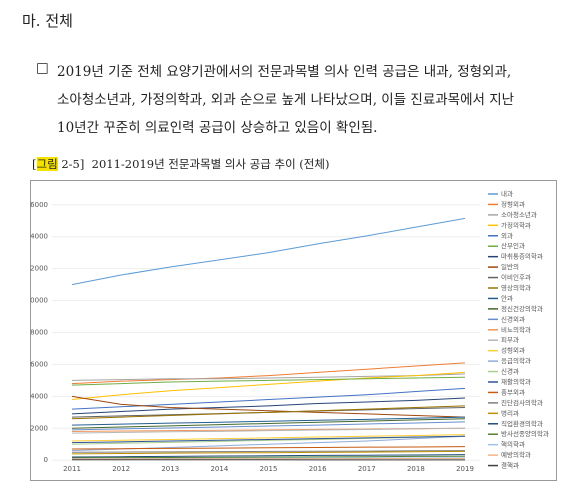  What do you see at coordinates (522, 256) in the screenshot?
I see `legend-label: 마취통증의학과` at bounding box center [522, 256].